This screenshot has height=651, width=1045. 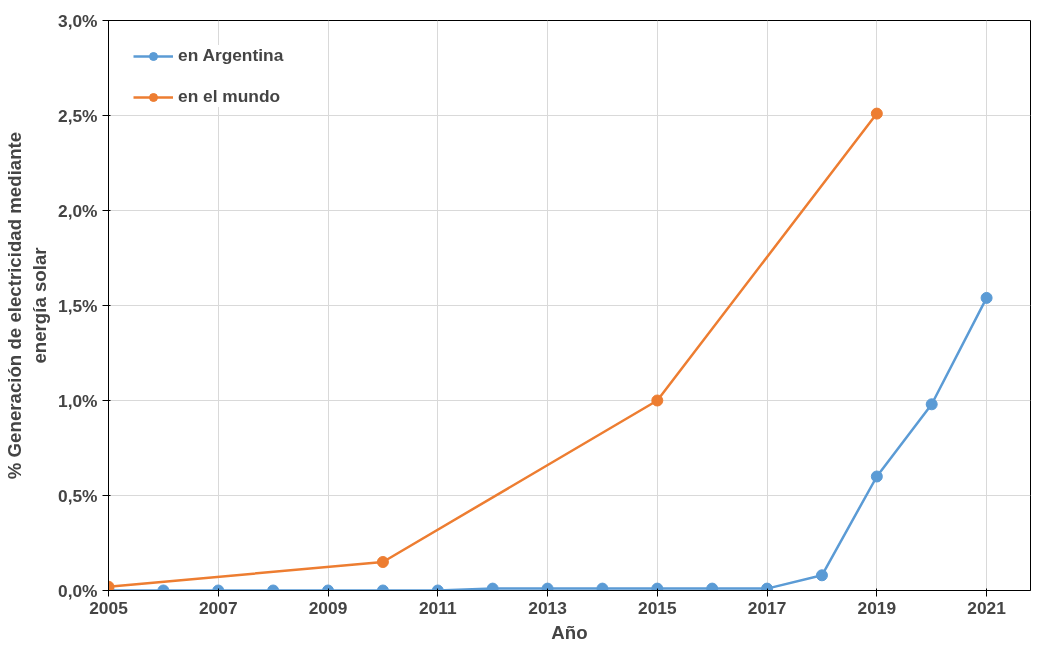 I want to click on x-tick-label: 2011, so click(x=437, y=607).